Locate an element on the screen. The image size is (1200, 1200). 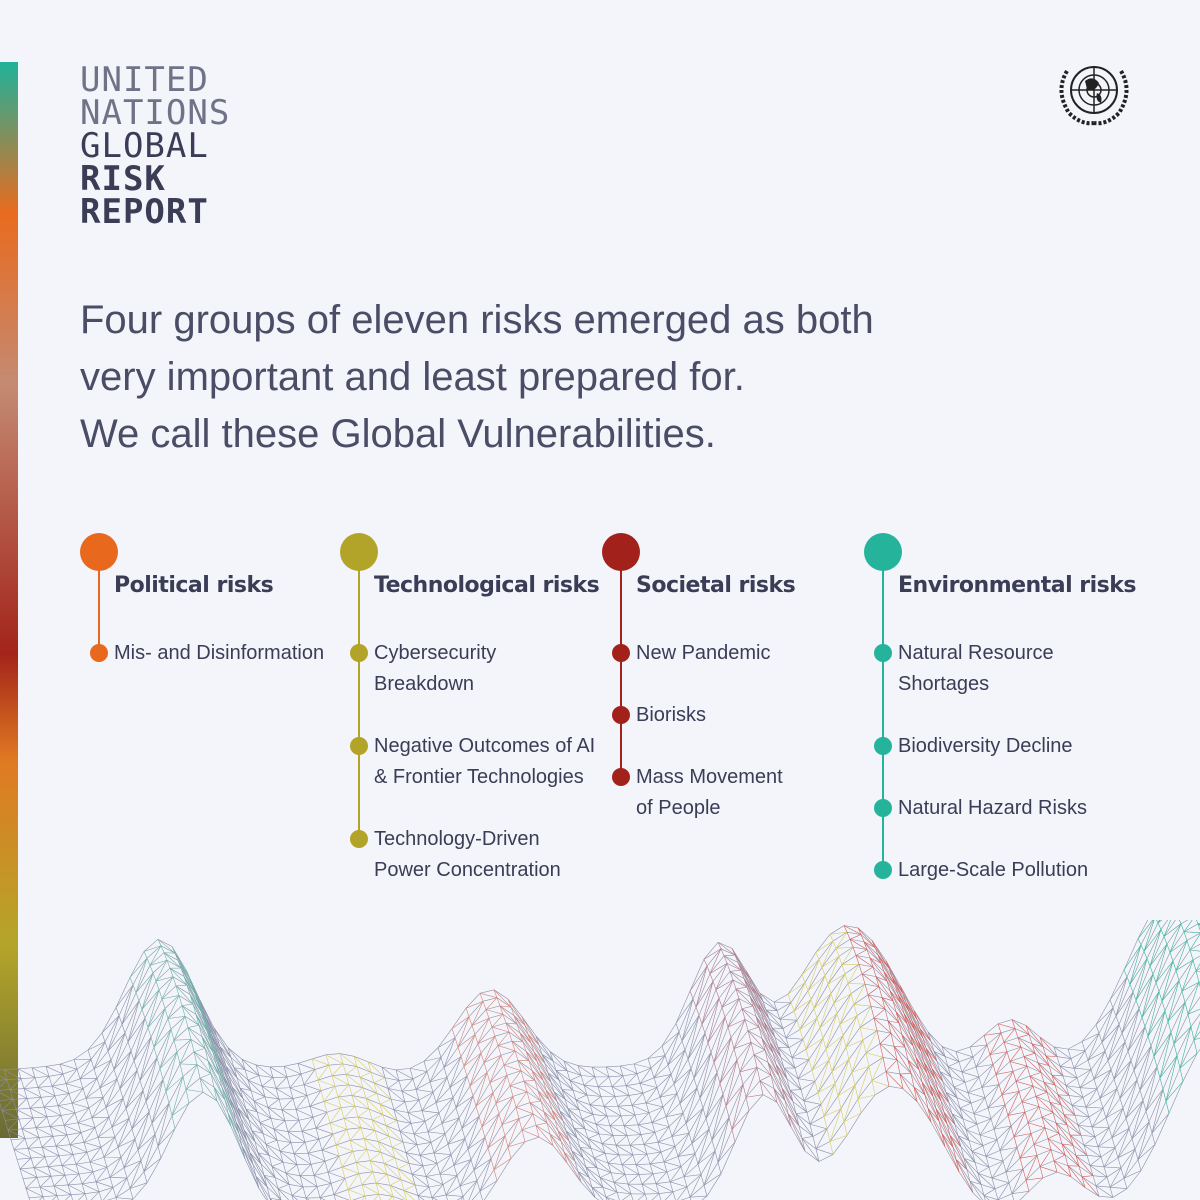
risk-item: Natural Resource is located at coordinates (976, 653).